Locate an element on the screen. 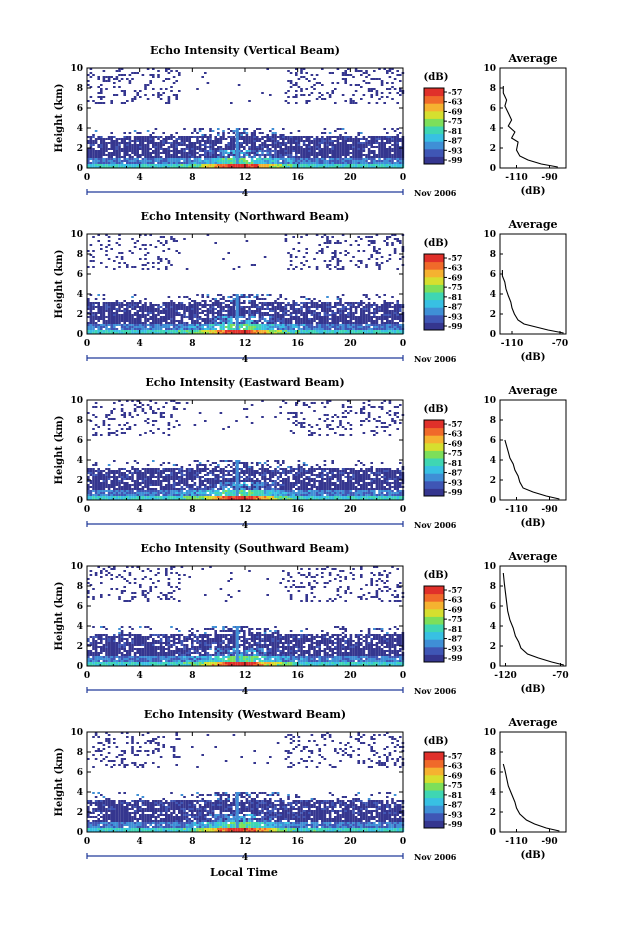 This screenshot has width=620, height=929. colorbar-unit: (dB) is located at coordinates (436, 77).